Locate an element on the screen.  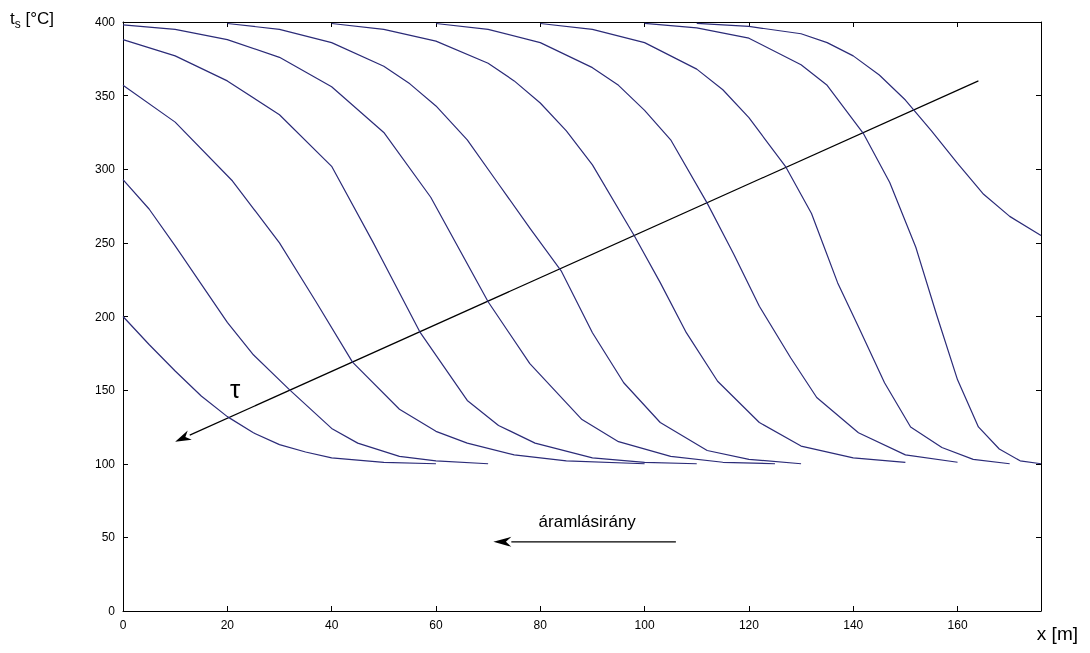
y-tick-label: 250 is located at coordinates (105, 242).